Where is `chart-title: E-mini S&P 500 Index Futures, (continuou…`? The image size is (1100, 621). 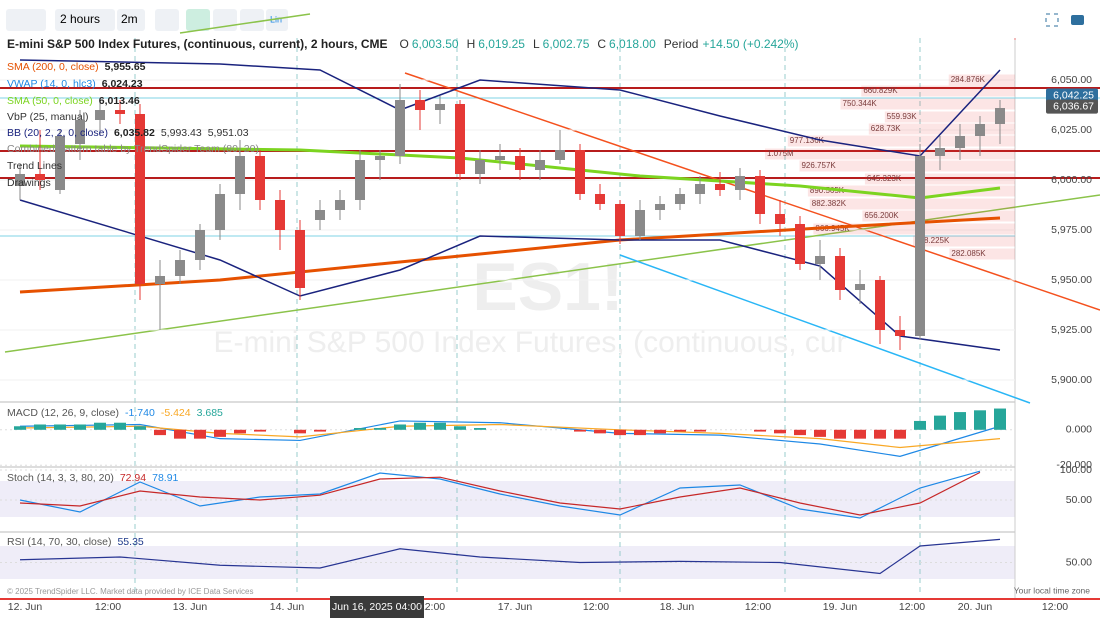 chart-title: E-mini S&P 500 Index Futures, (continuou… is located at coordinates (197, 44).